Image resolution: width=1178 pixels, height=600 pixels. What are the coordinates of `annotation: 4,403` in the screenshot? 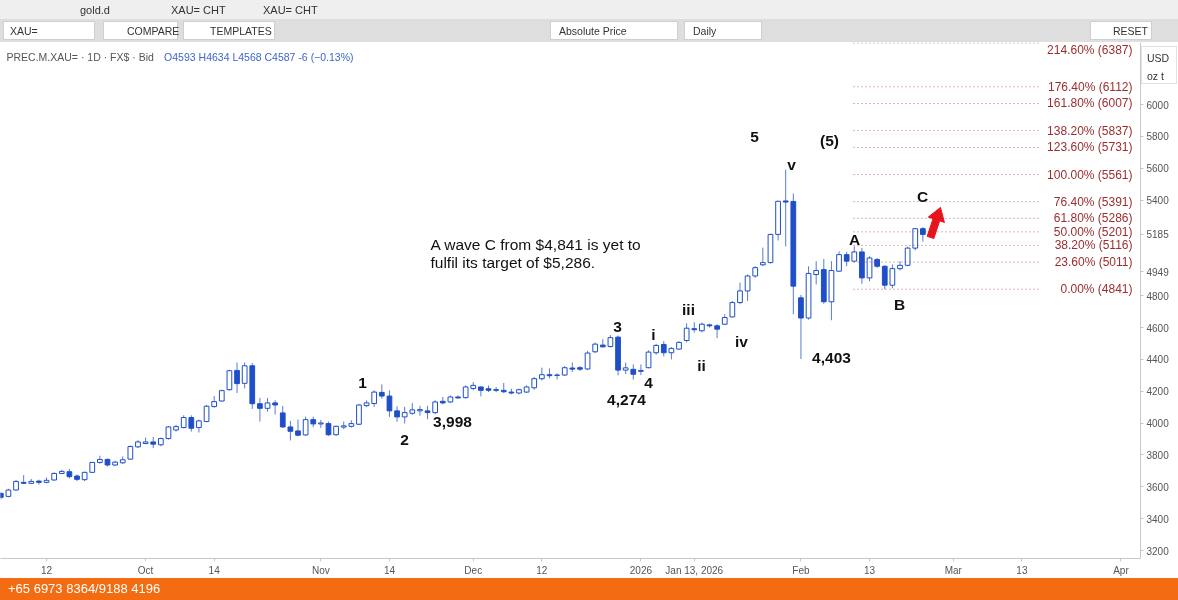 It's located at (832, 357).